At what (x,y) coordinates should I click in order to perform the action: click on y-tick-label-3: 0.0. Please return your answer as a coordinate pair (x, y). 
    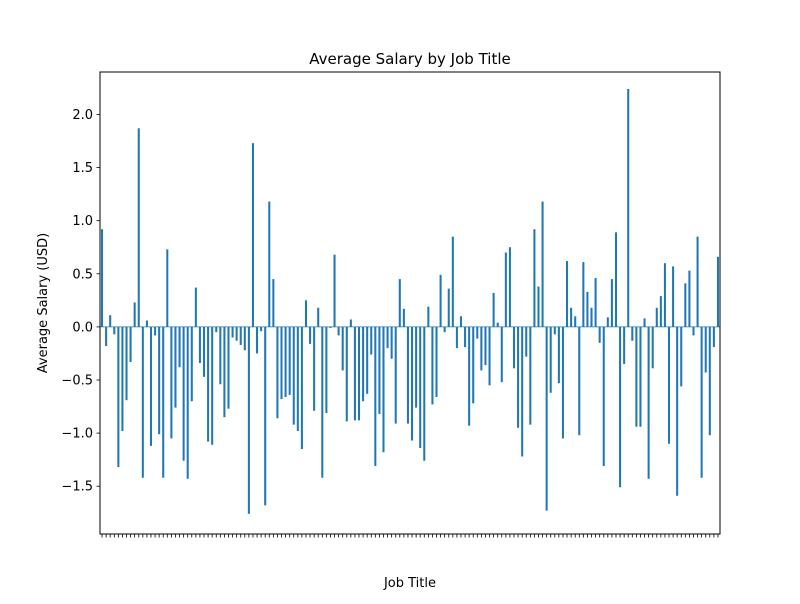
    Looking at the image, I should click on (82, 327).